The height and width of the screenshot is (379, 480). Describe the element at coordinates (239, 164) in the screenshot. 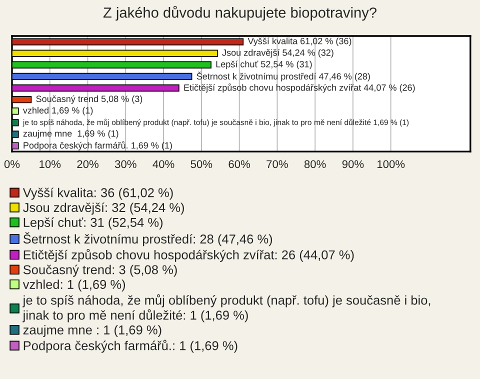

I see `x-tick-label: 60%` at that location.